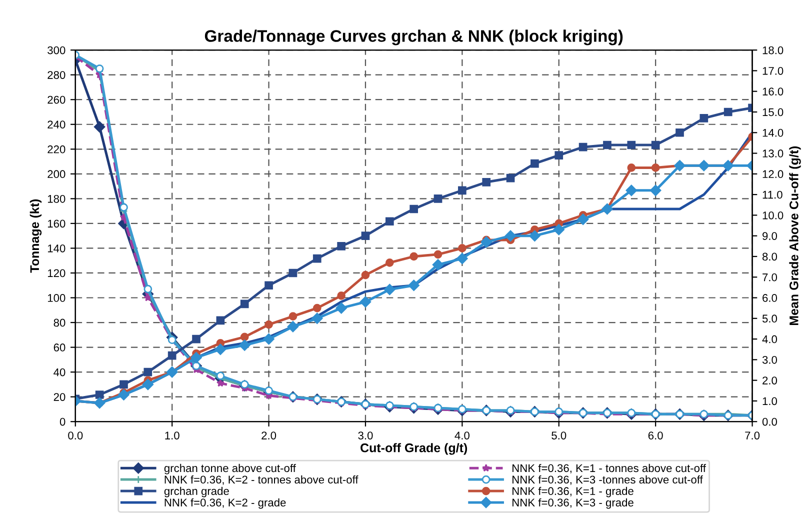  I want to click on y2-tick-label: 1.0, so click(770, 401).